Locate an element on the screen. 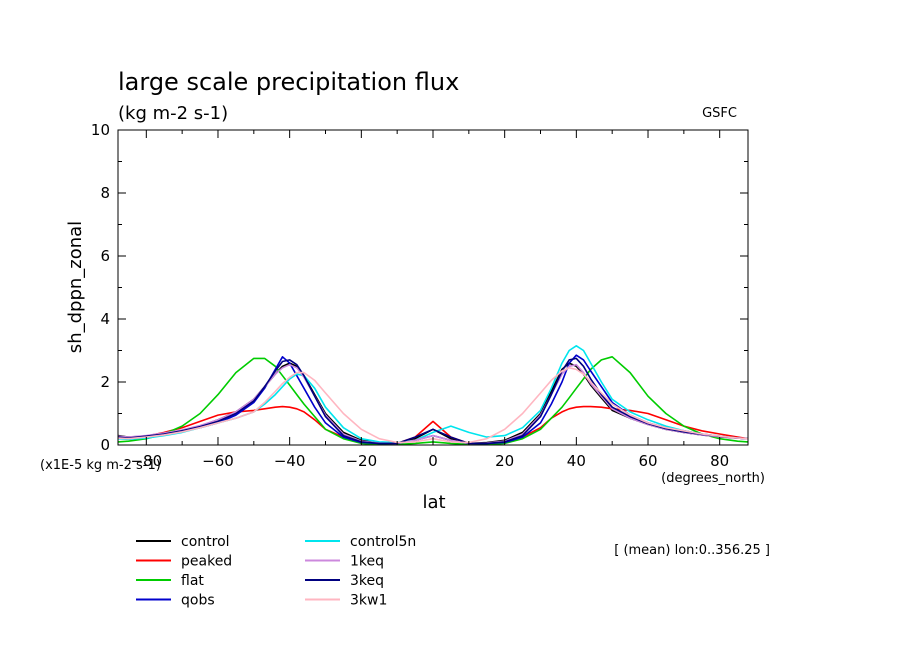  x-tick-label: 40 is located at coordinates (576, 461).